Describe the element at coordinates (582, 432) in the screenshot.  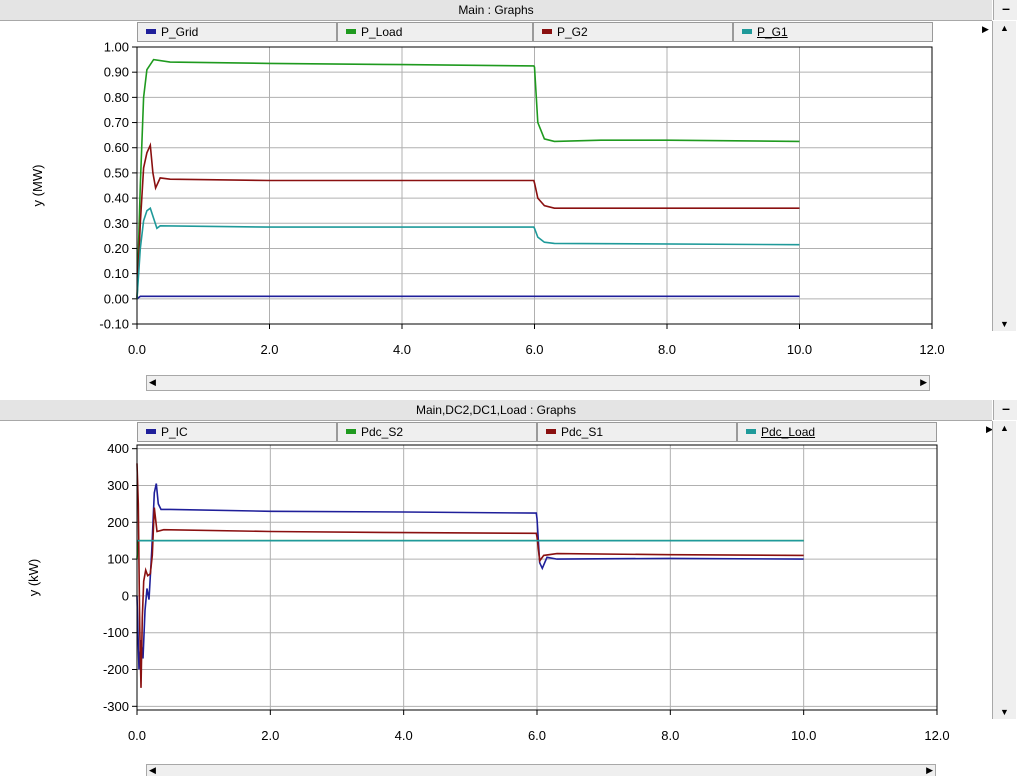
I see `legend-label: Pdc_S1` at that location.